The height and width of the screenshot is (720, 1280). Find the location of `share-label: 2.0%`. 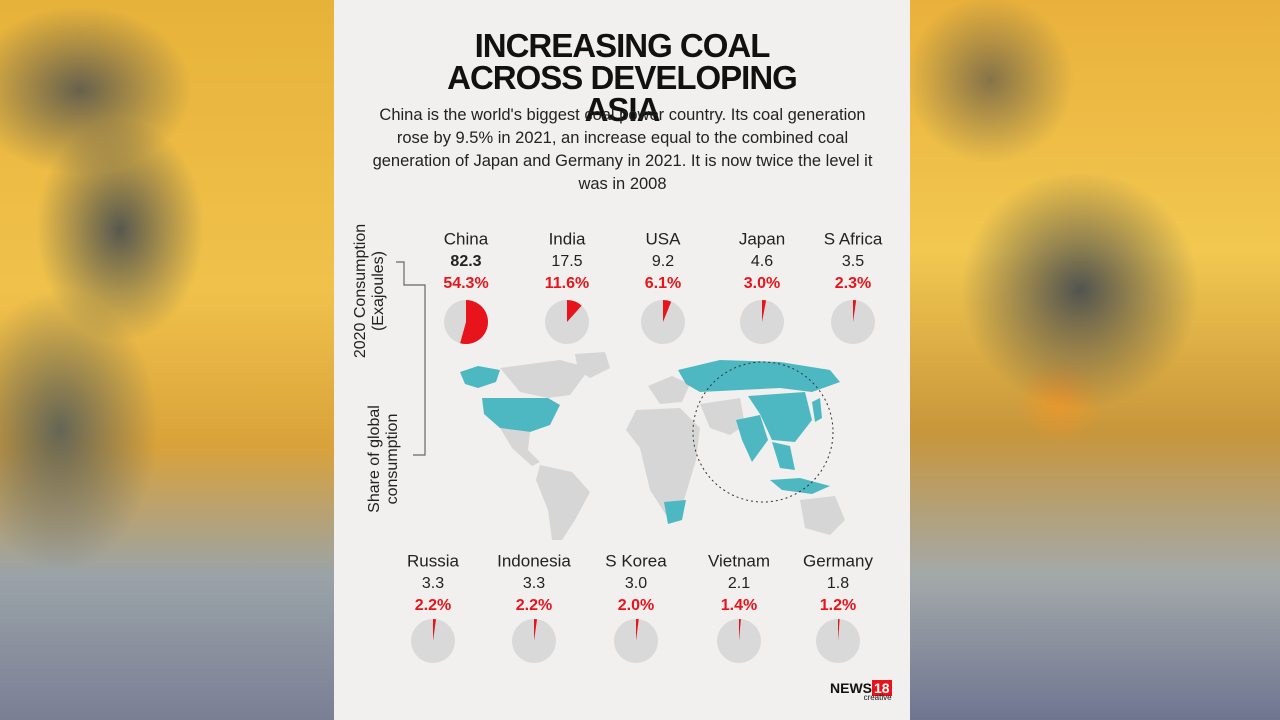

share-label: 2.0% is located at coordinates (636, 605).